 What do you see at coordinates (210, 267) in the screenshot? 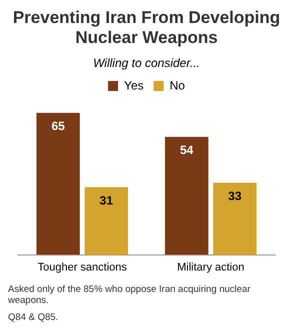
I see `x-tick-label: Military action` at bounding box center [210, 267].